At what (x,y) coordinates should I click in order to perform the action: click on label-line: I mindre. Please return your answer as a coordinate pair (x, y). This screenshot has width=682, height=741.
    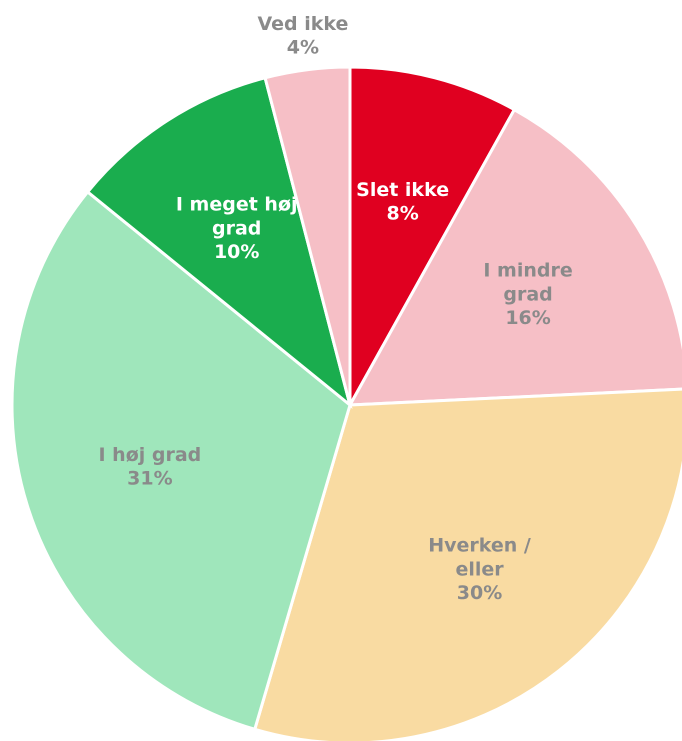
    Looking at the image, I should click on (527, 270).